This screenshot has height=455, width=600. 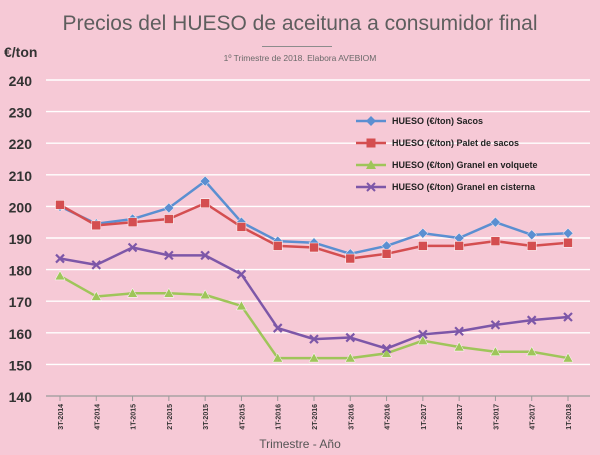 I want to click on x-tick-label: 2T-2015, so click(x=170, y=417).